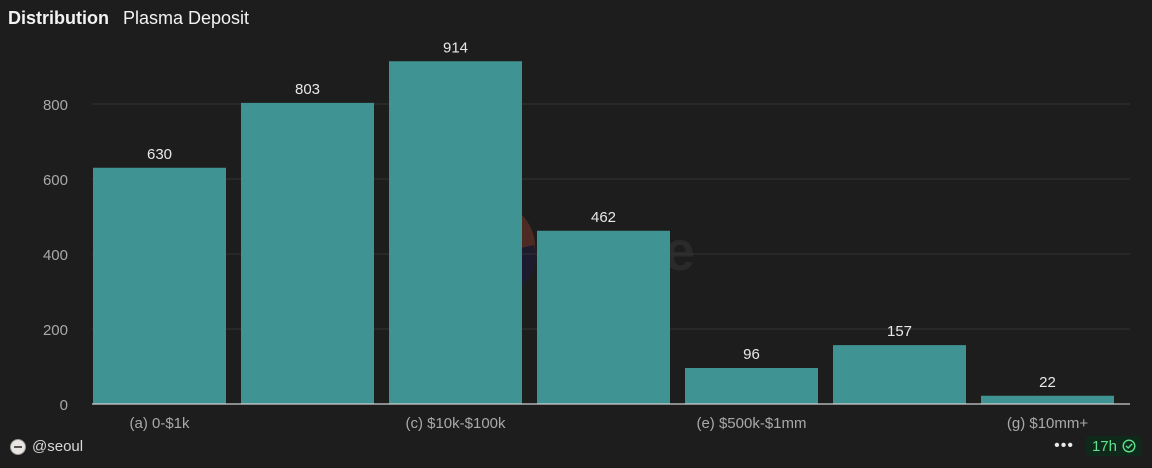  What do you see at coordinates (307, 89) in the screenshot?
I see `data-label: 803` at bounding box center [307, 89].